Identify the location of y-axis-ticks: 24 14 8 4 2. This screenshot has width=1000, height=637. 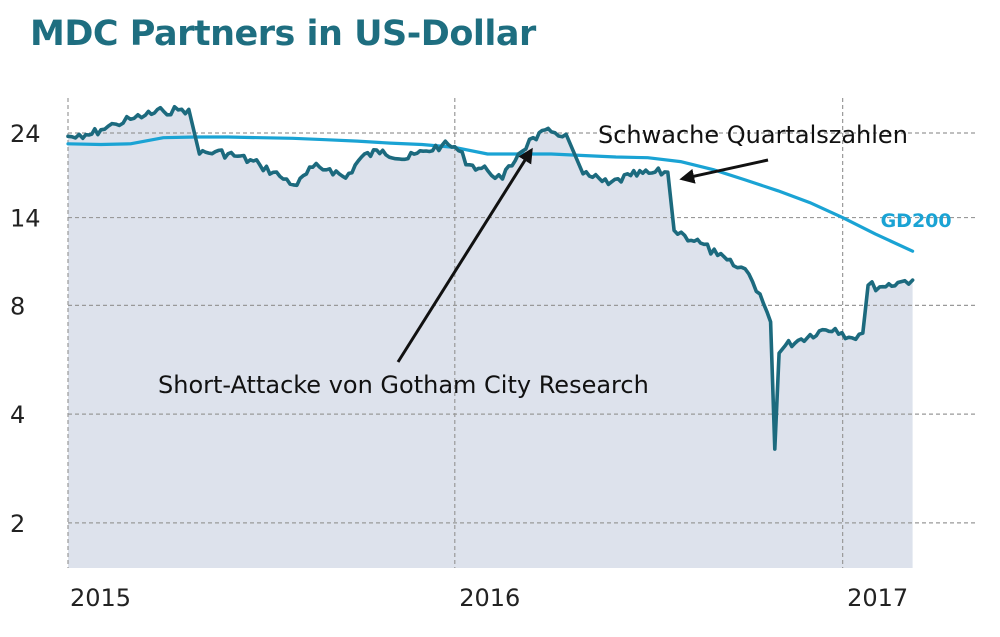
(25, 329).